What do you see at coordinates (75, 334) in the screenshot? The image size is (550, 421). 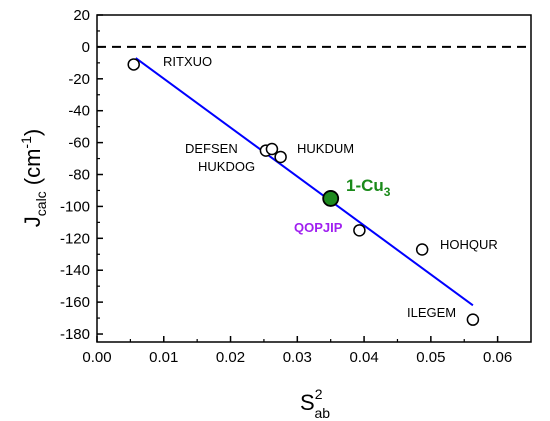 I see `y-tick-label: -180` at bounding box center [75, 334].